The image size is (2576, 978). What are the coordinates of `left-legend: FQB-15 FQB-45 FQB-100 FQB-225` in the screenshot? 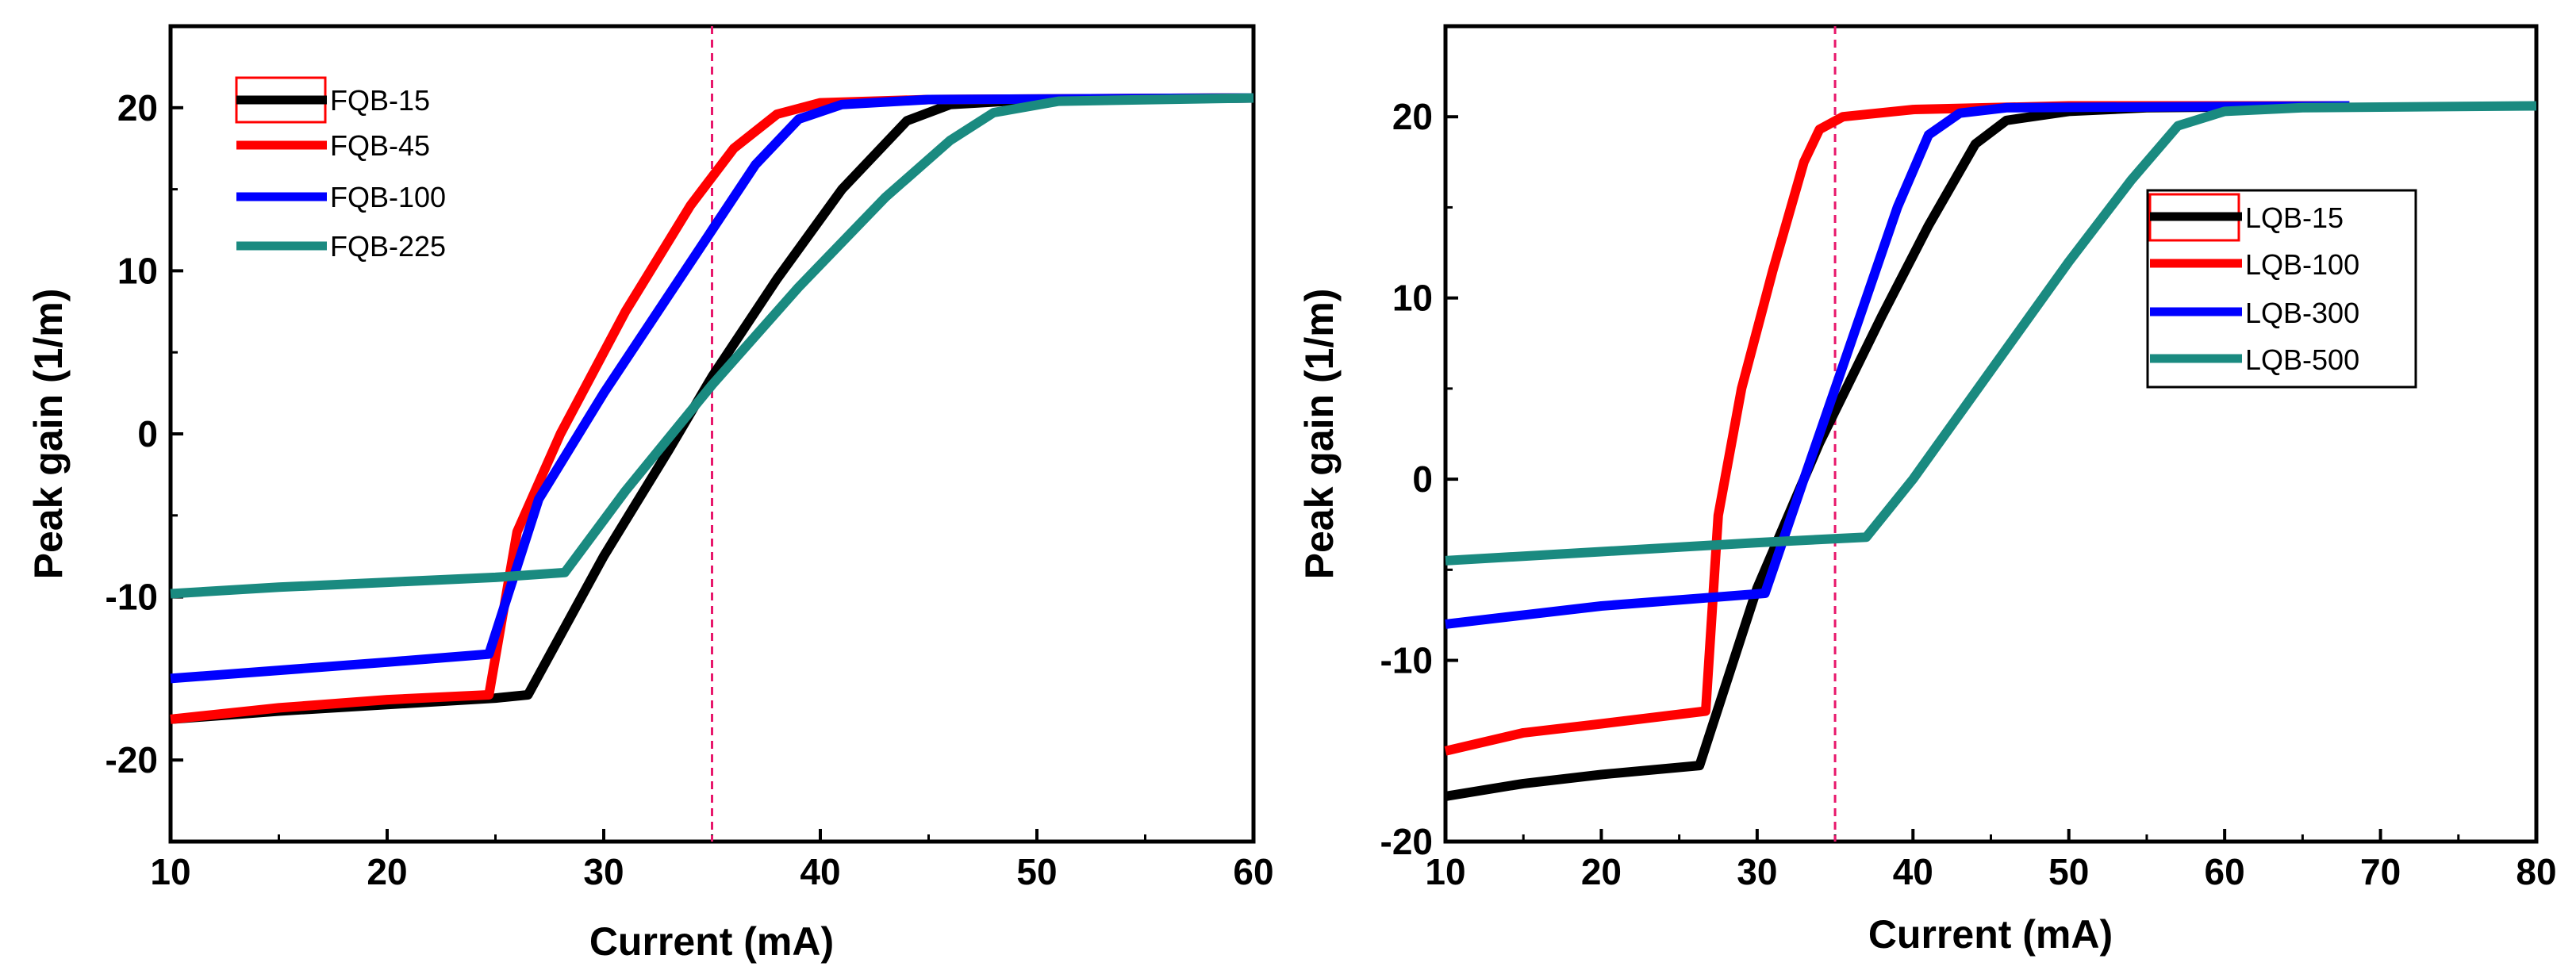 It's located at (340, 169).